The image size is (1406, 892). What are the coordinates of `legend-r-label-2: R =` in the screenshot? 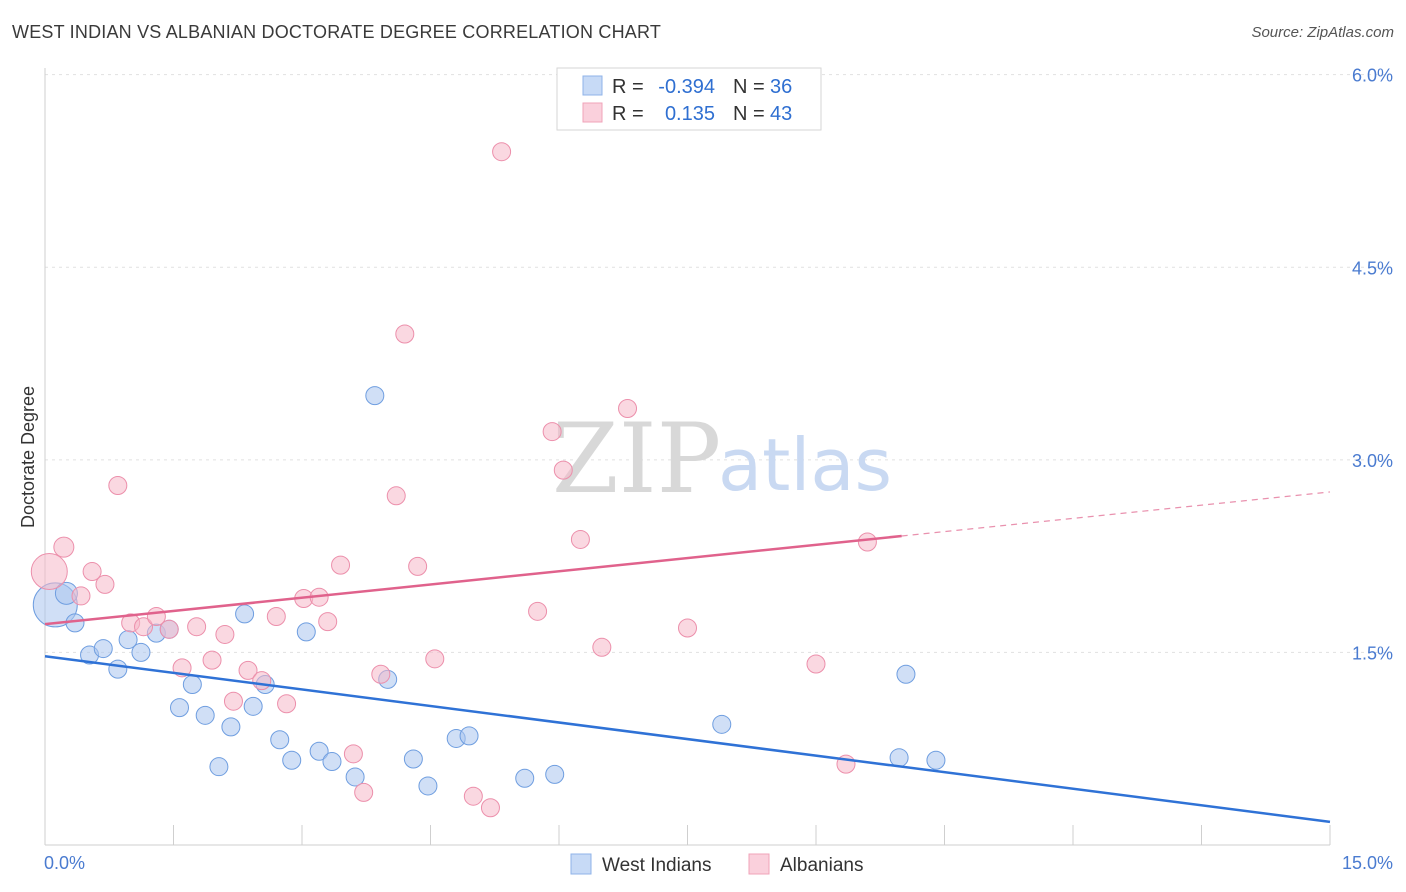 It's located at (628, 114).